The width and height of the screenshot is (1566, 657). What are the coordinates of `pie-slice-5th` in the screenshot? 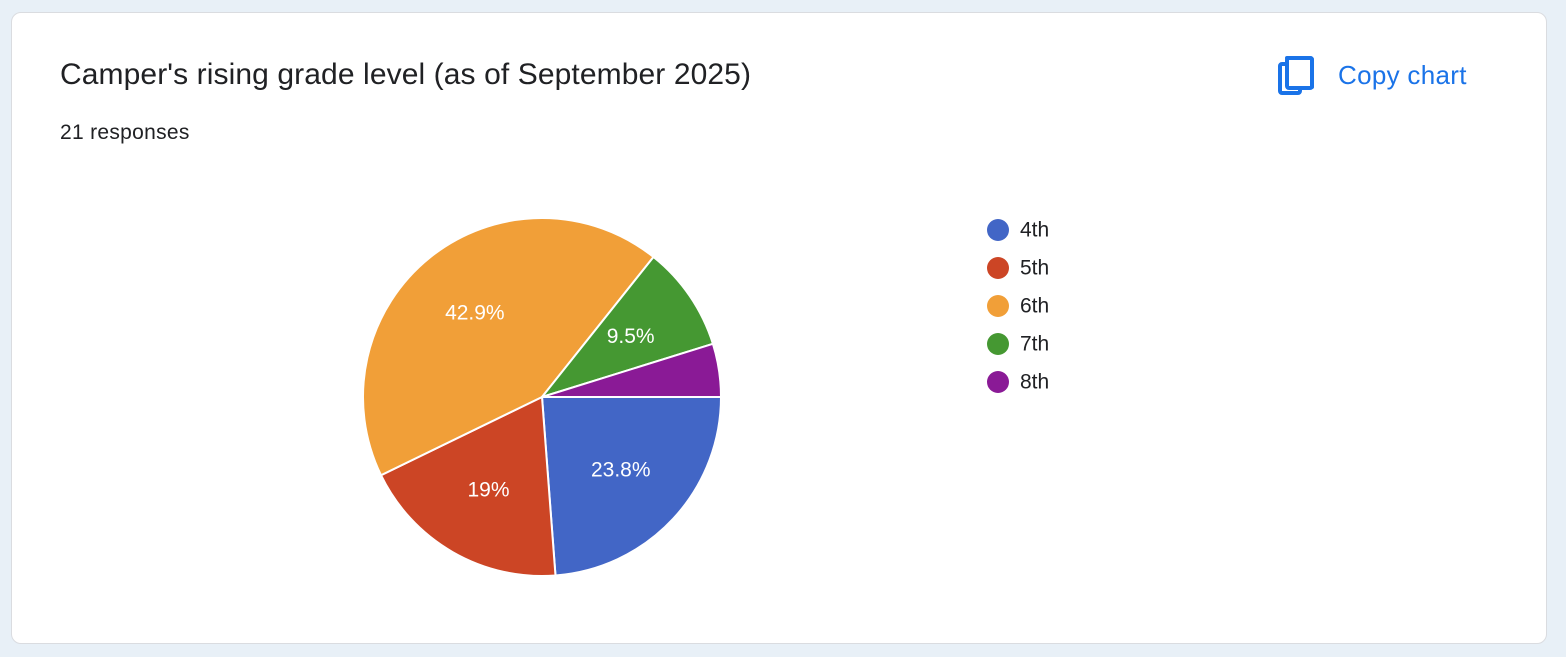 It's located at (468, 486).